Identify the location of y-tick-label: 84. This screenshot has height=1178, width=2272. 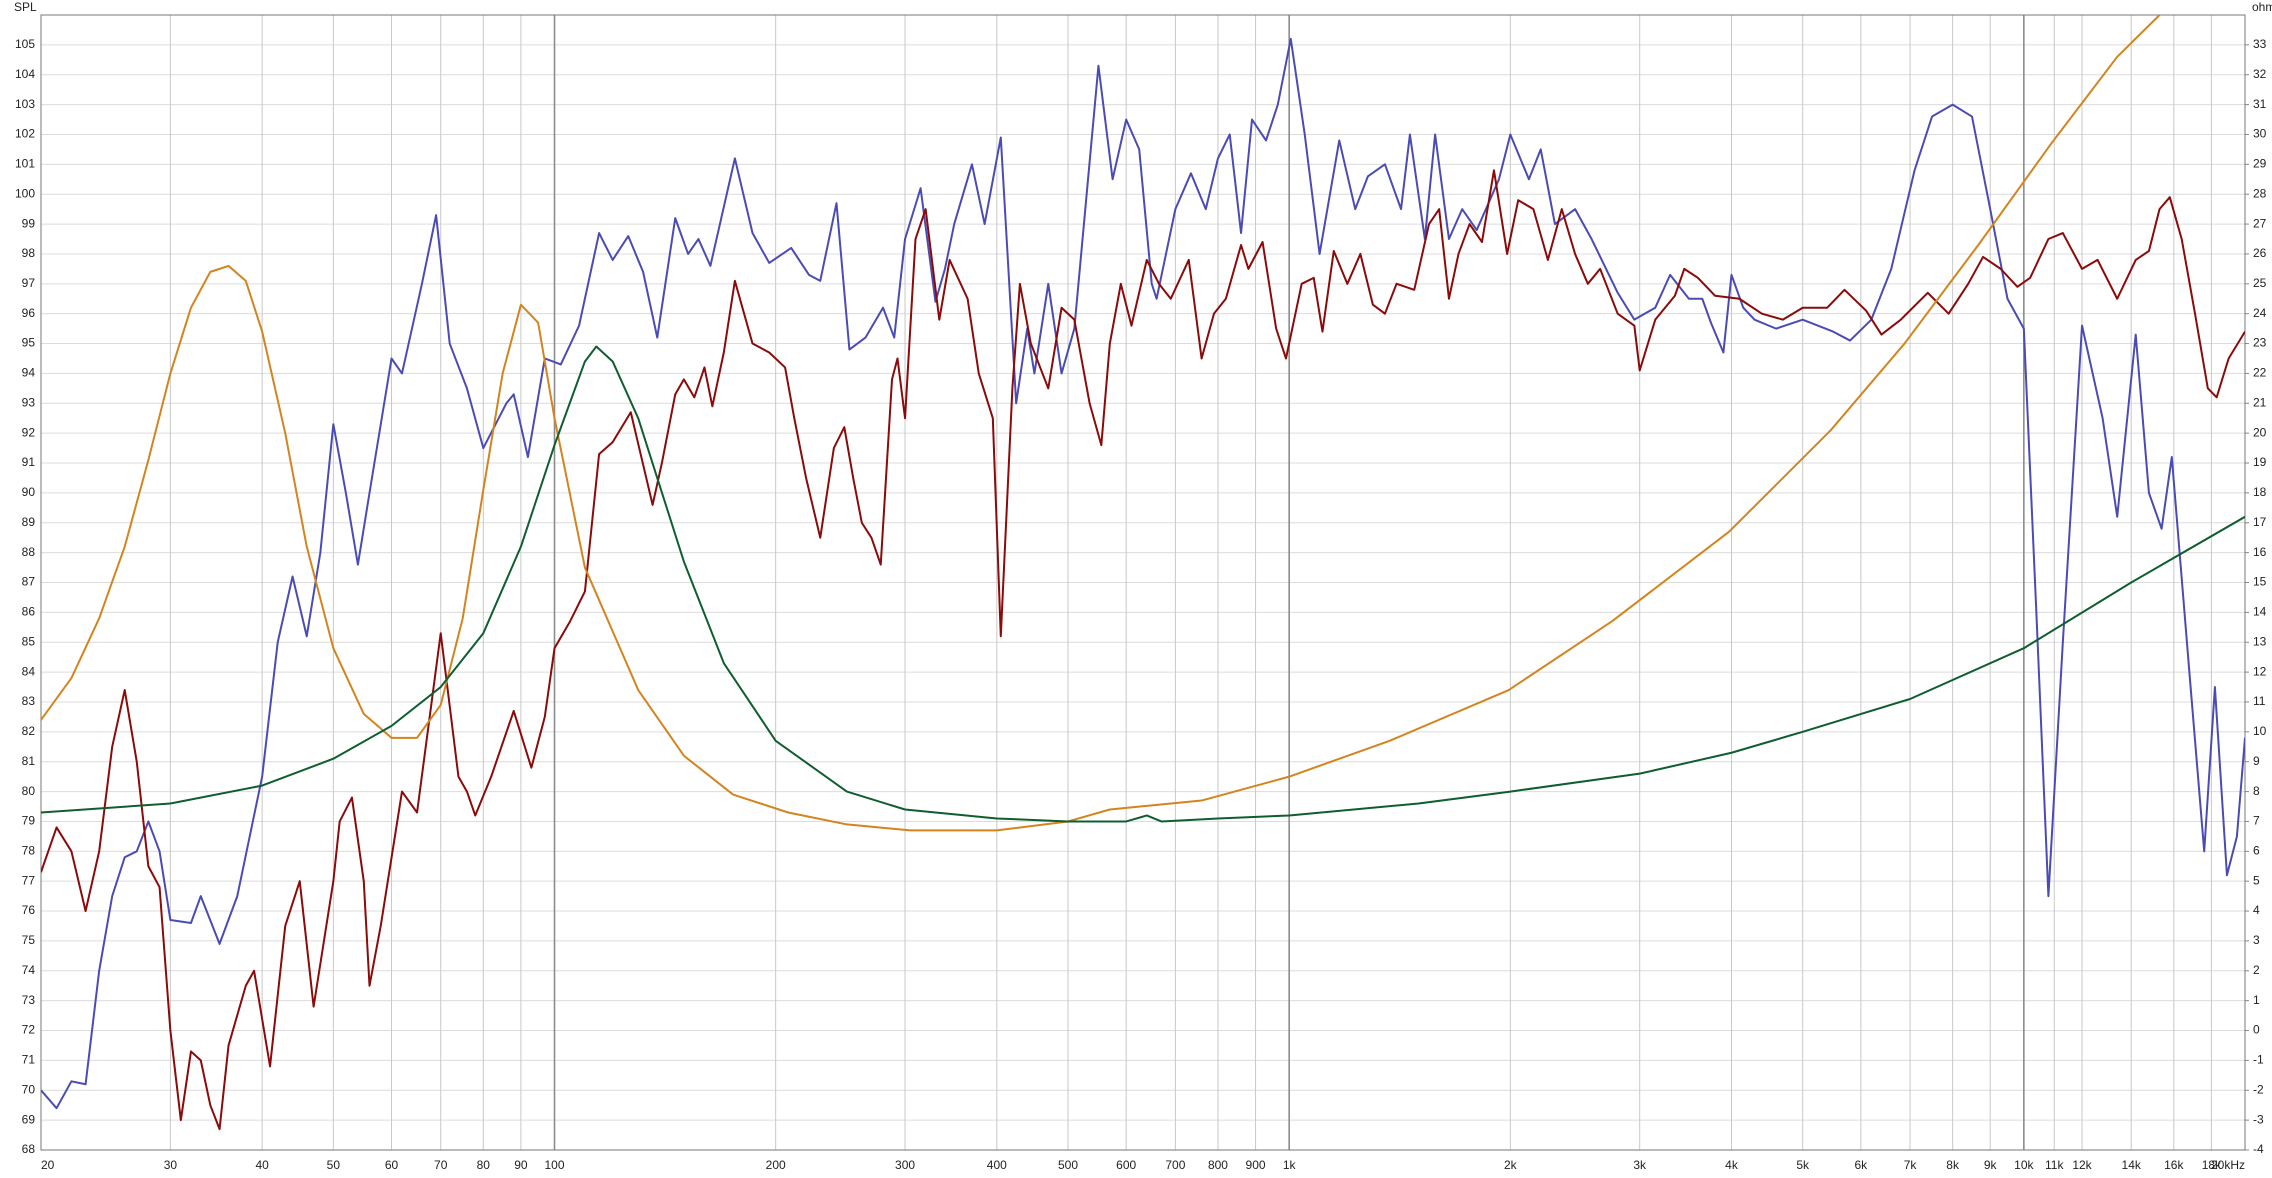
(29, 671).